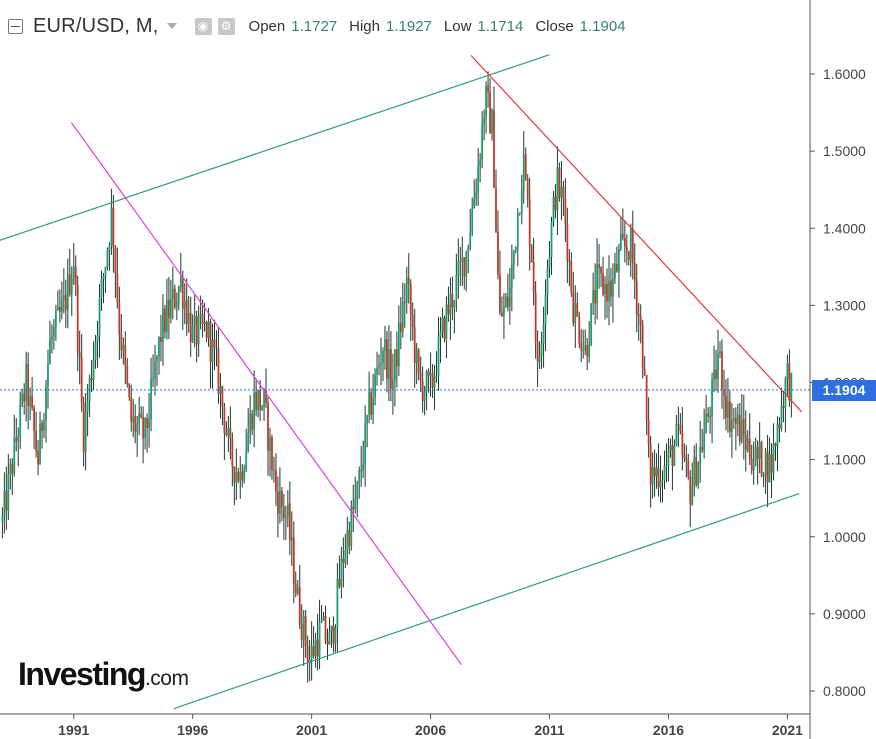 The image size is (876, 739). I want to click on chevron-down-icon, so click(171, 26).